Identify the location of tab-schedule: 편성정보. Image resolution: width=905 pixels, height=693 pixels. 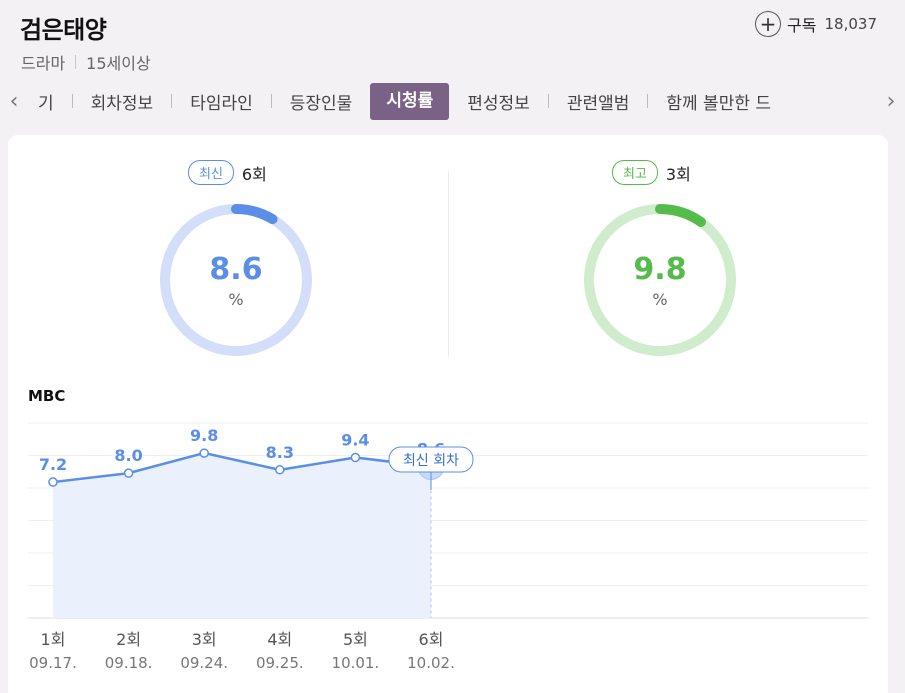
(498, 103).